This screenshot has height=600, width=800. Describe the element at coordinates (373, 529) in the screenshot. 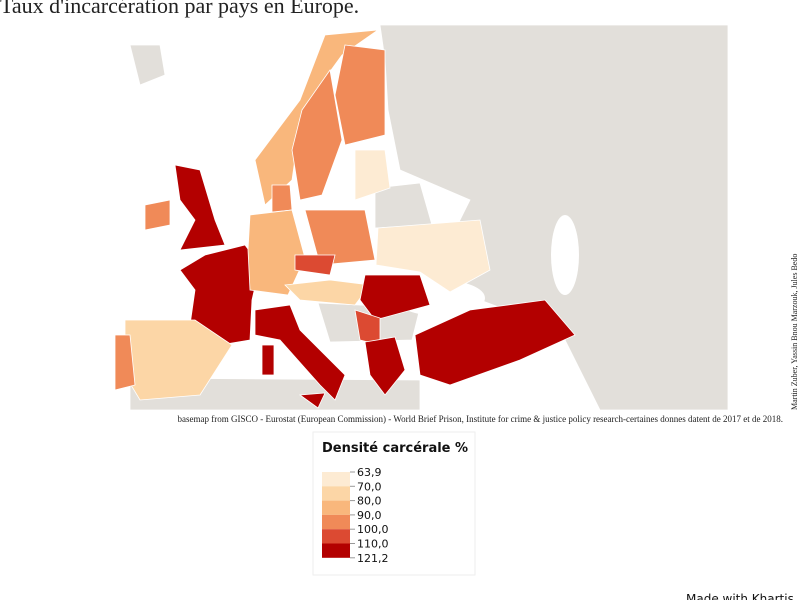

I see `legend-label: 100,0` at that location.